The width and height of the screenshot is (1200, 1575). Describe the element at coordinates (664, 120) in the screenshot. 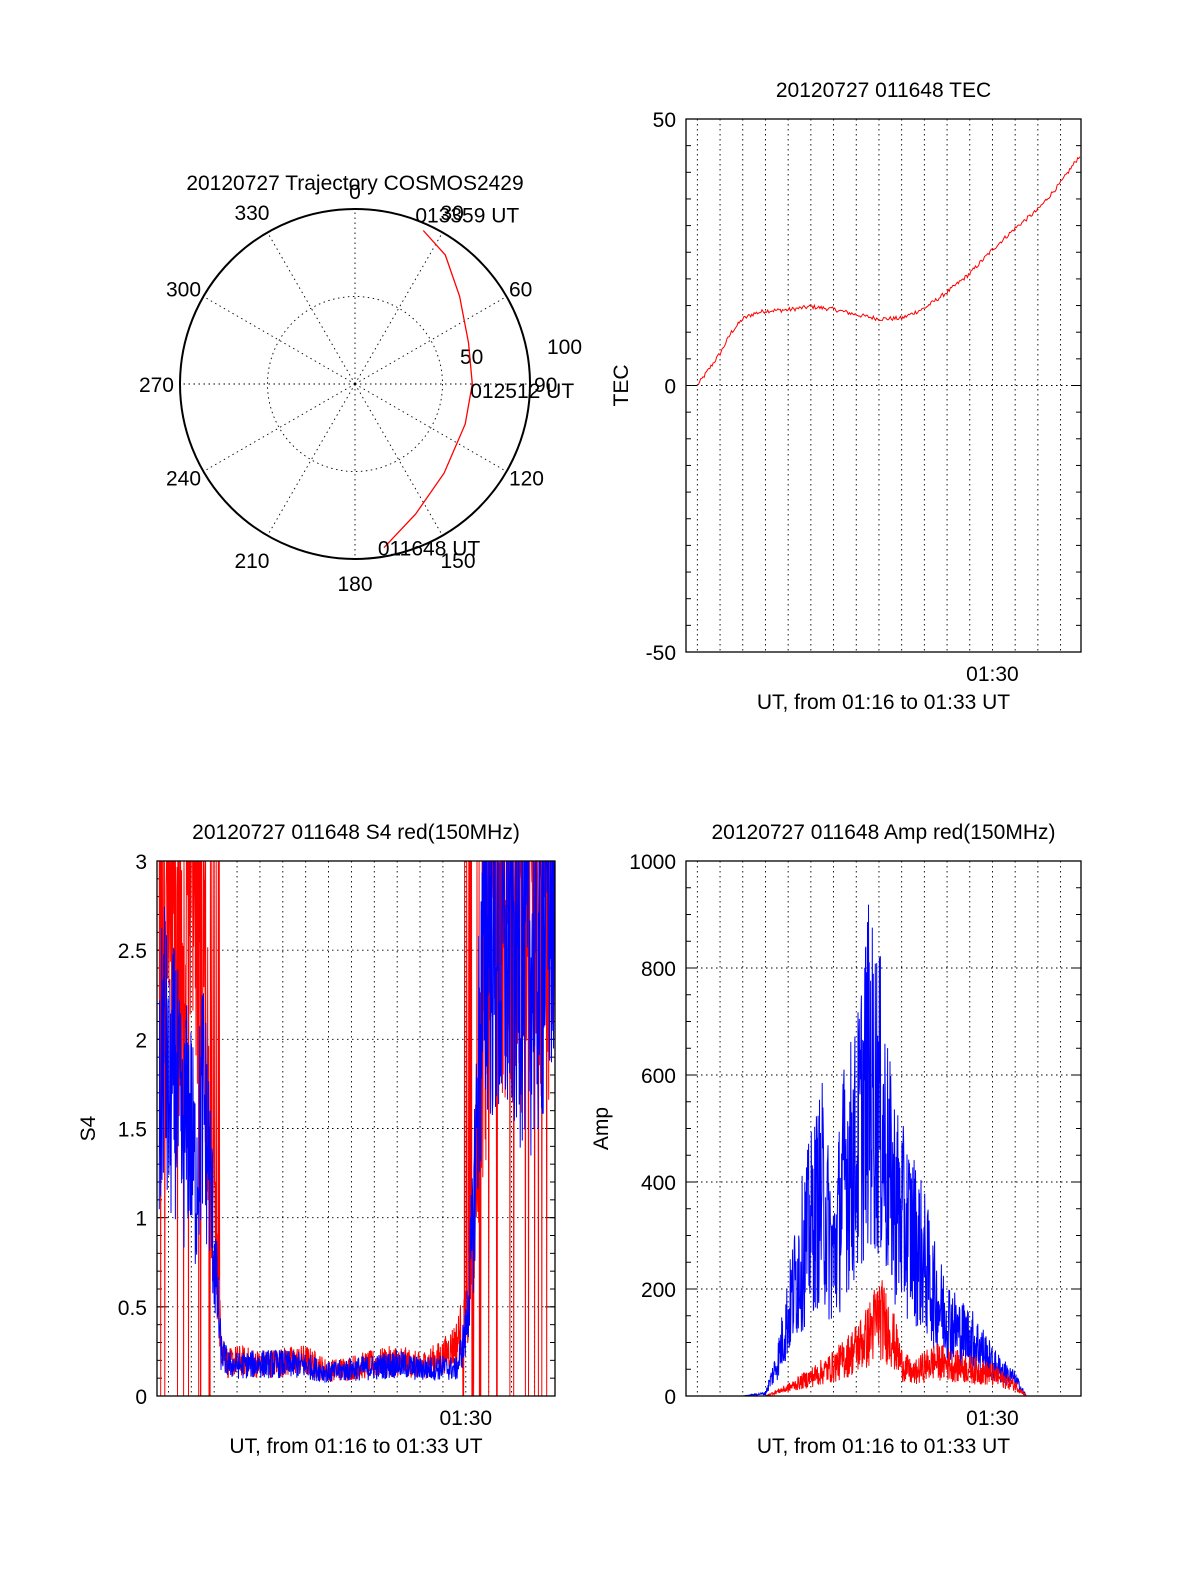

I see `y-tick-label: 50` at that location.